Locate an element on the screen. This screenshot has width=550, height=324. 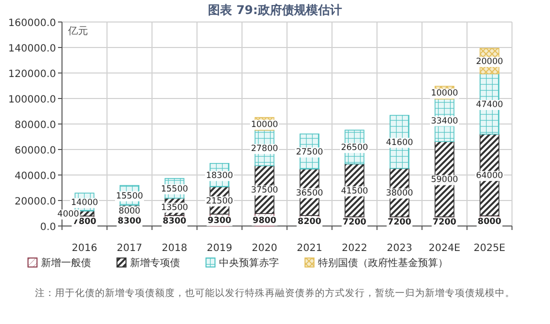
y-tick-label: 80000.0 is located at coordinates (35, 125).